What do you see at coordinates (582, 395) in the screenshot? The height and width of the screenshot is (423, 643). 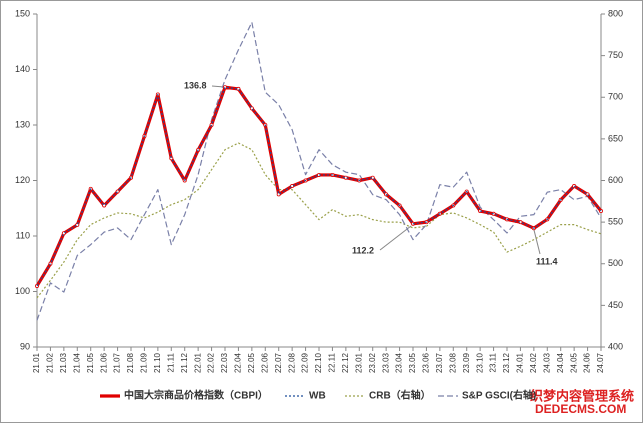 I see `watermark: 织梦内容管理系统` at bounding box center [582, 395].